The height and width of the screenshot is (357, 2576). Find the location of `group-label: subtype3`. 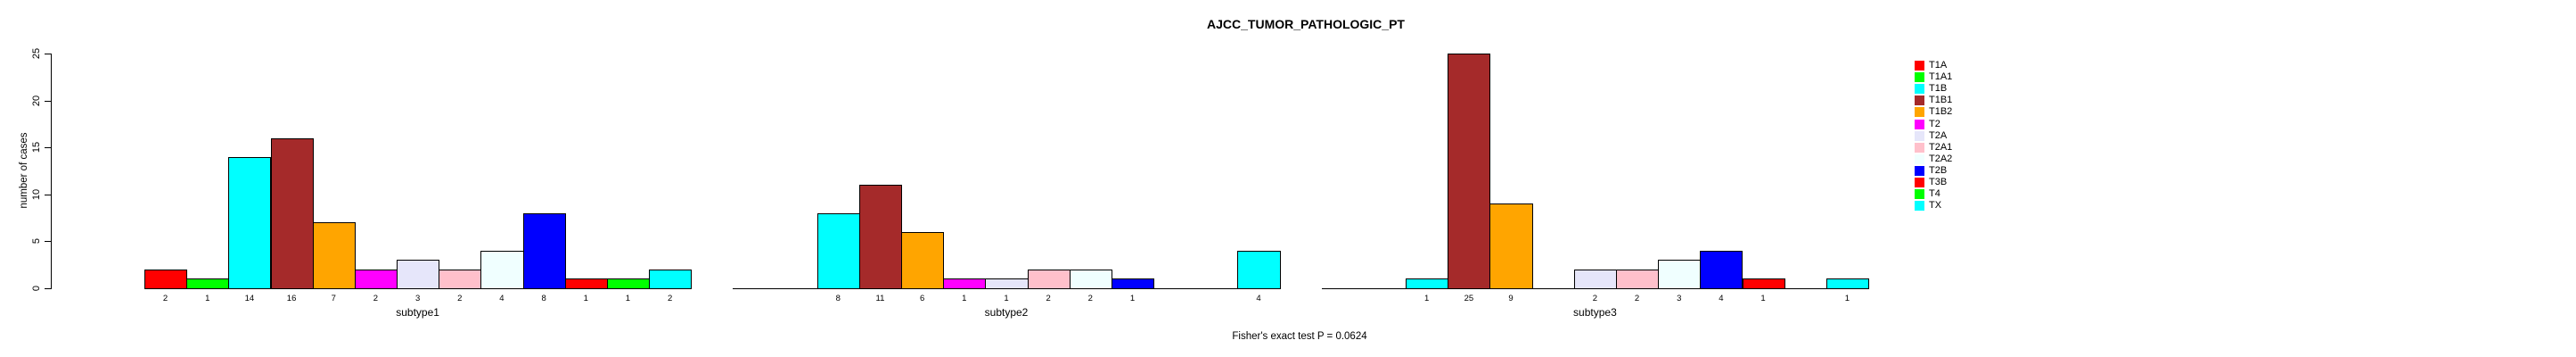

group-label: subtype3 is located at coordinates (1595, 312).